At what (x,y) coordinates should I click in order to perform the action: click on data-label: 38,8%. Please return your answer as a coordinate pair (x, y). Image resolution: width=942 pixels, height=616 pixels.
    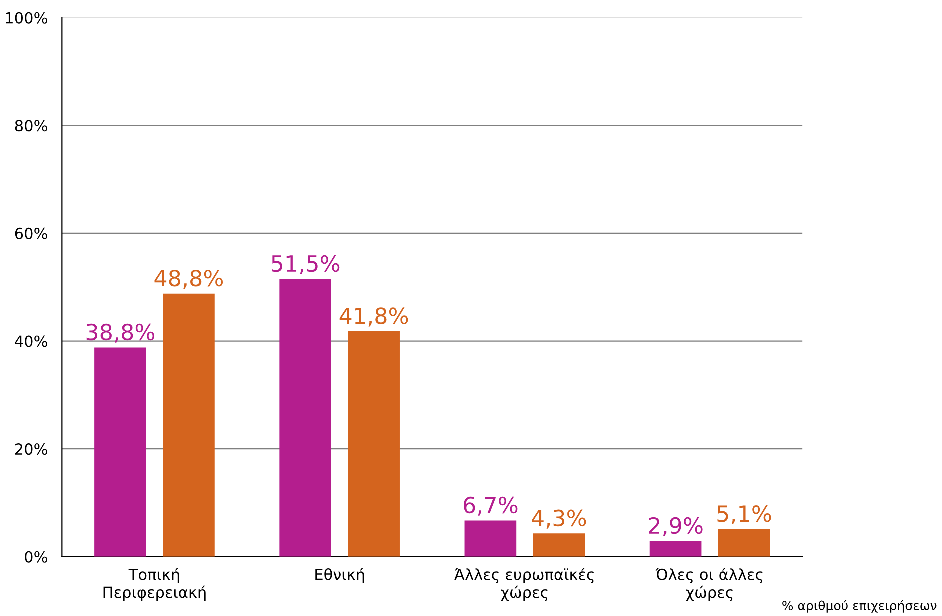
    Looking at the image, I should click on (120, 333).